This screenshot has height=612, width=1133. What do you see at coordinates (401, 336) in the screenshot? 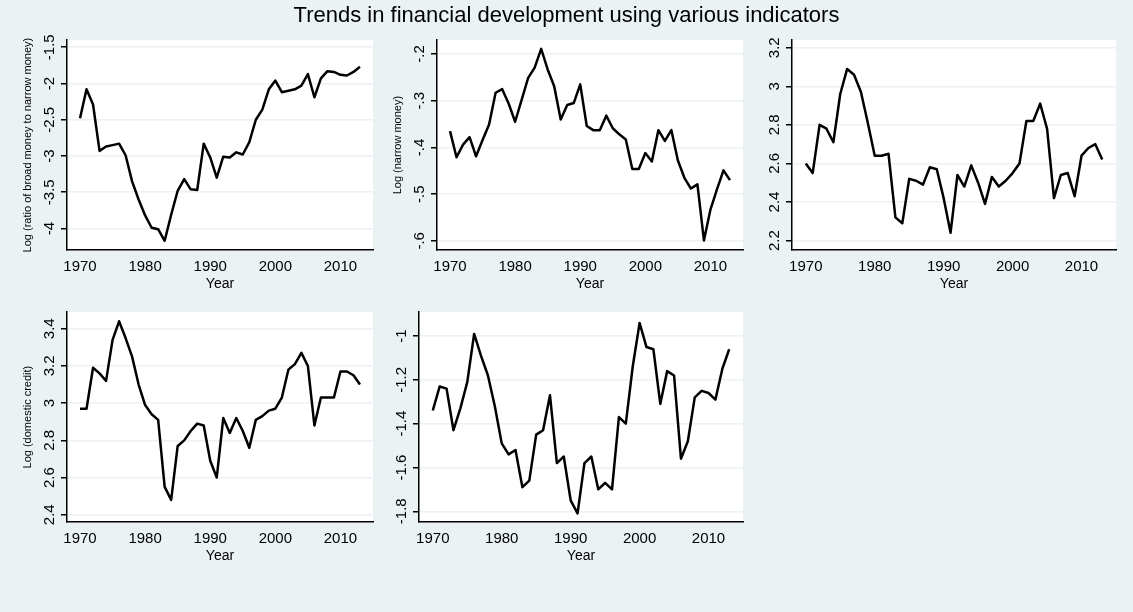
I see `y-tick-label: -1` at bounding box center [401, 336].